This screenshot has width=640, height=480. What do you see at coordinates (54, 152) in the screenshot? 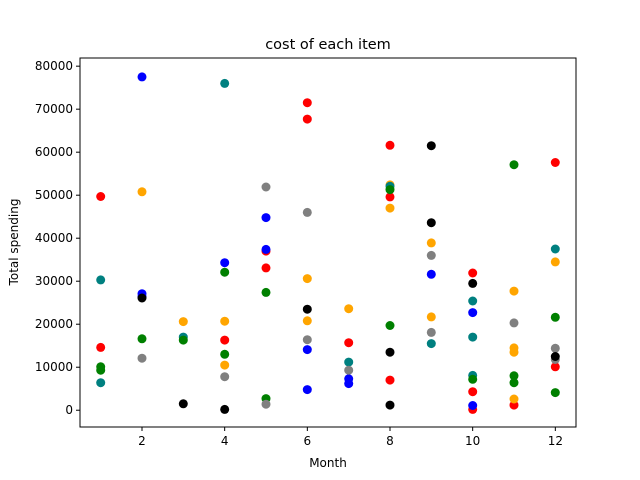
I see `y-tick-label: 60000` at bounding box center [54, 152].